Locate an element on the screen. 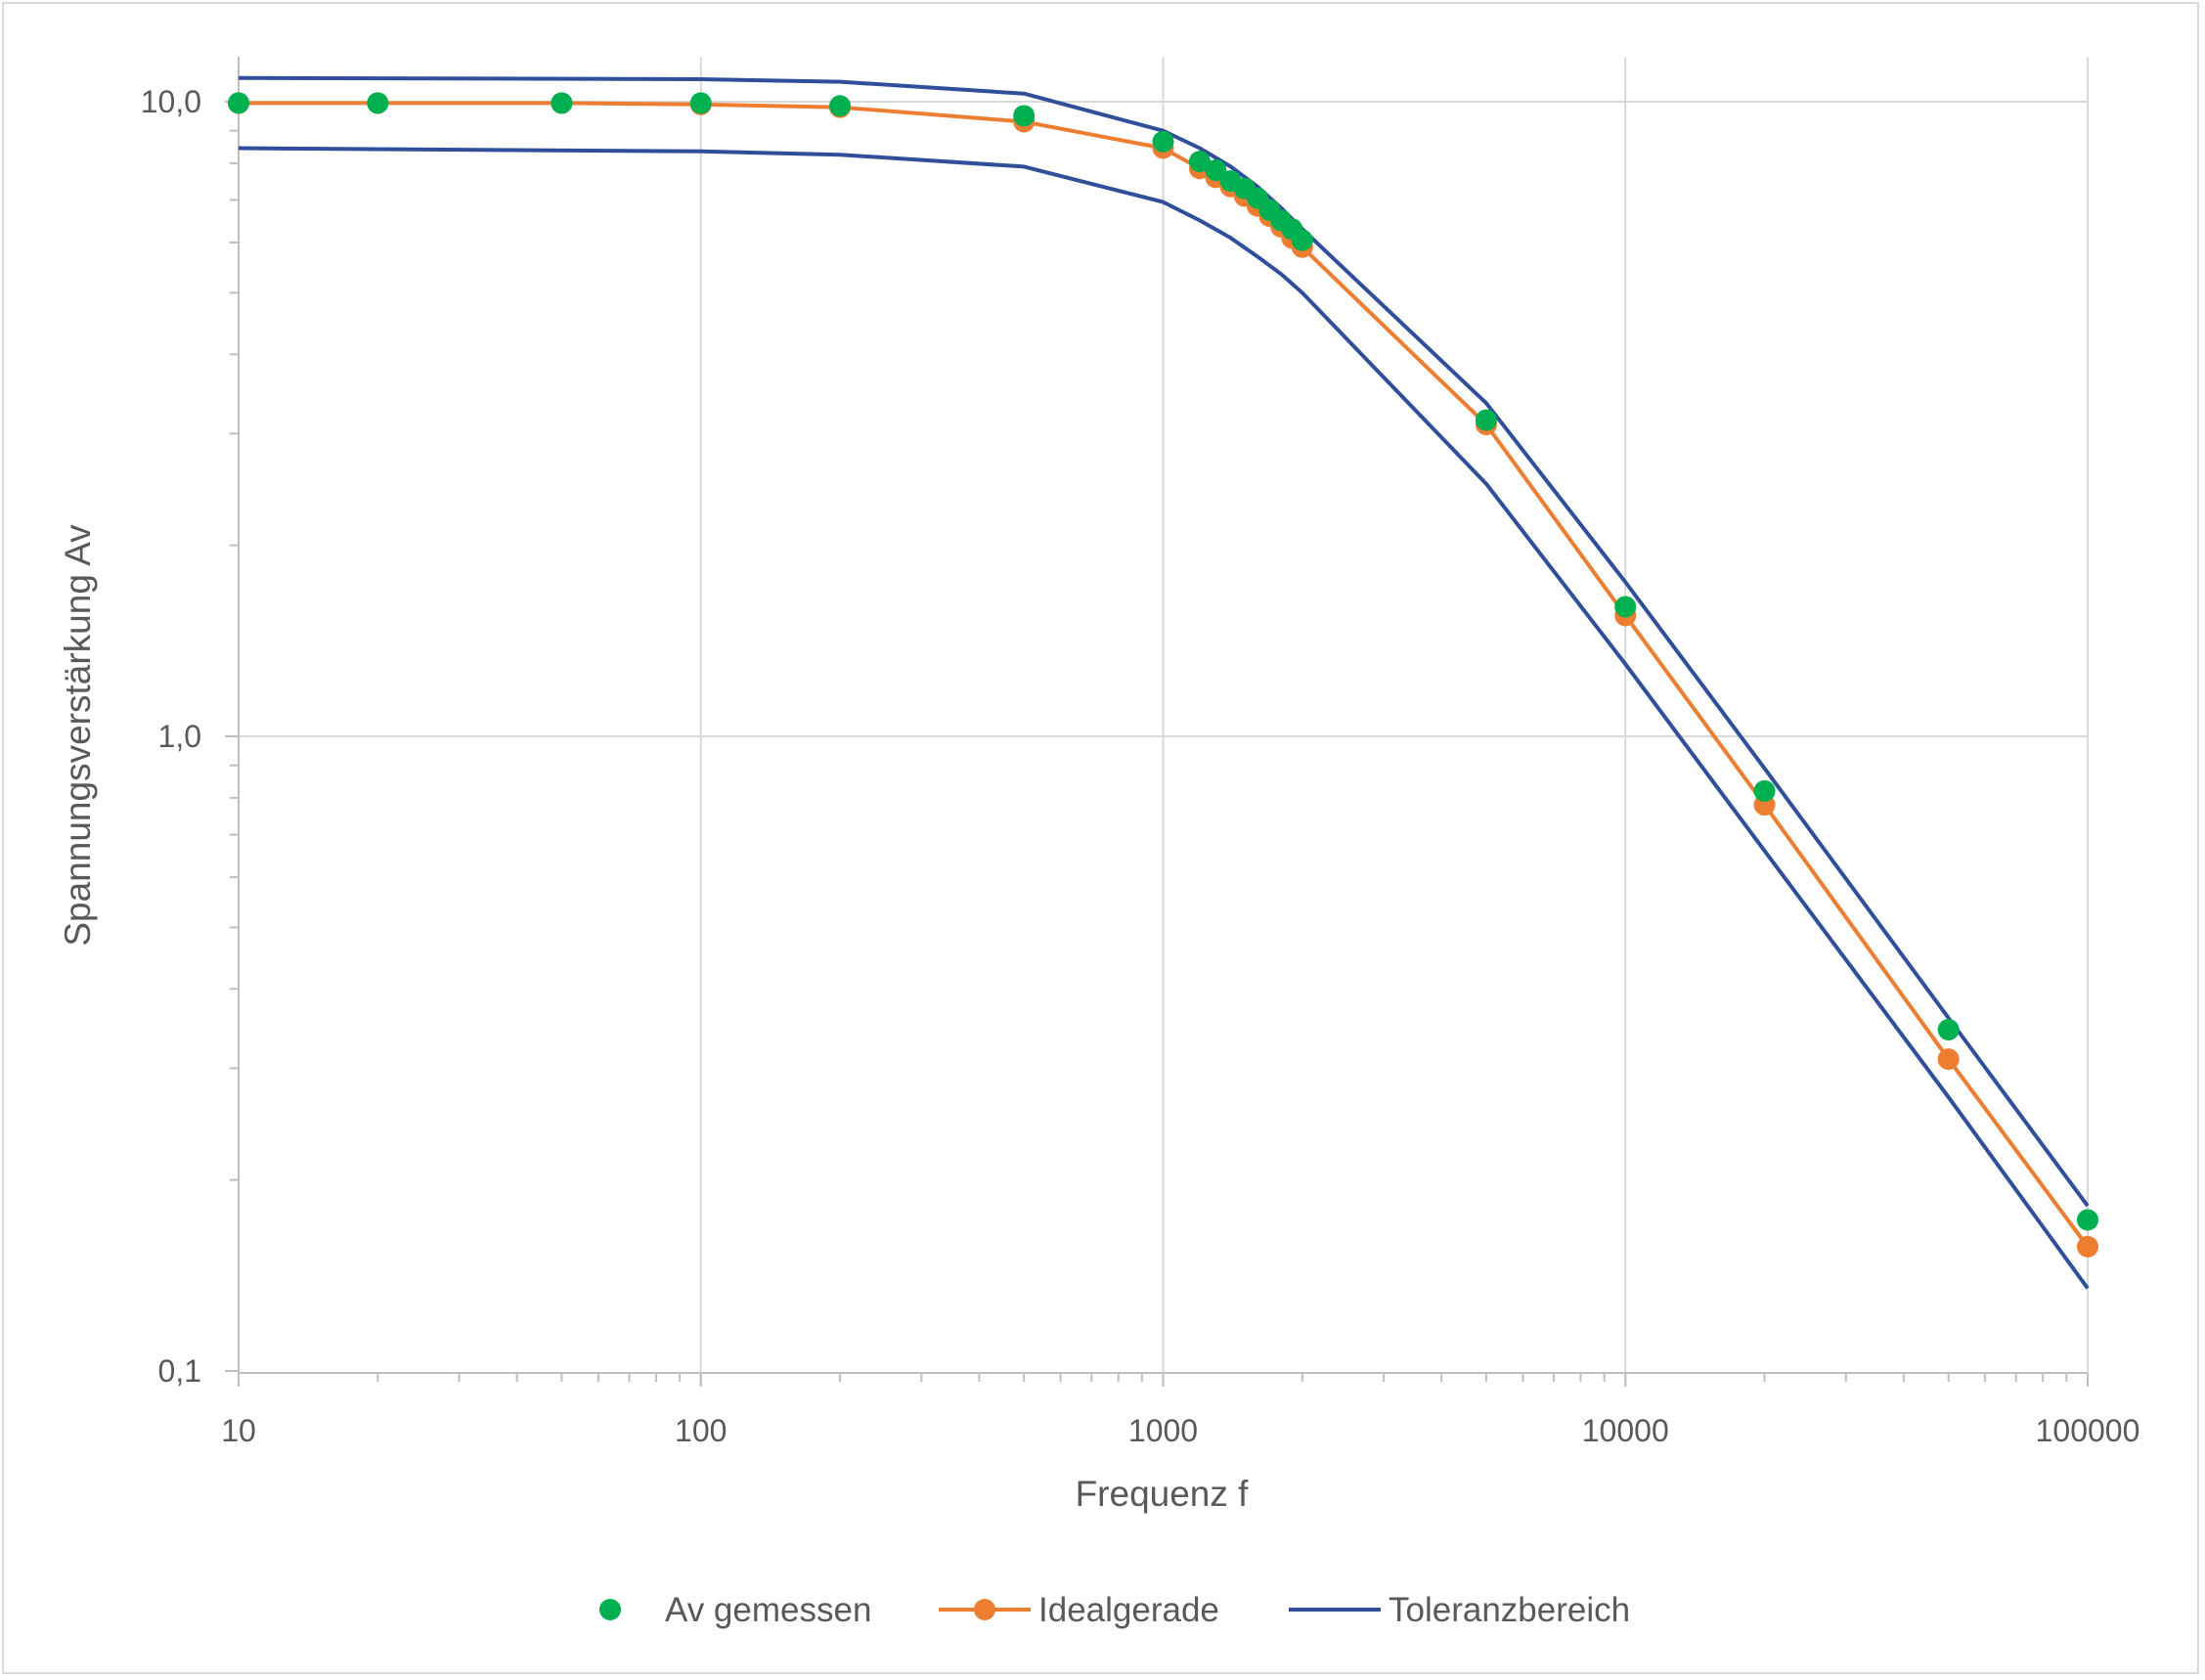  legend-label: Idealgerade is located at coordinates (1128, 1610).